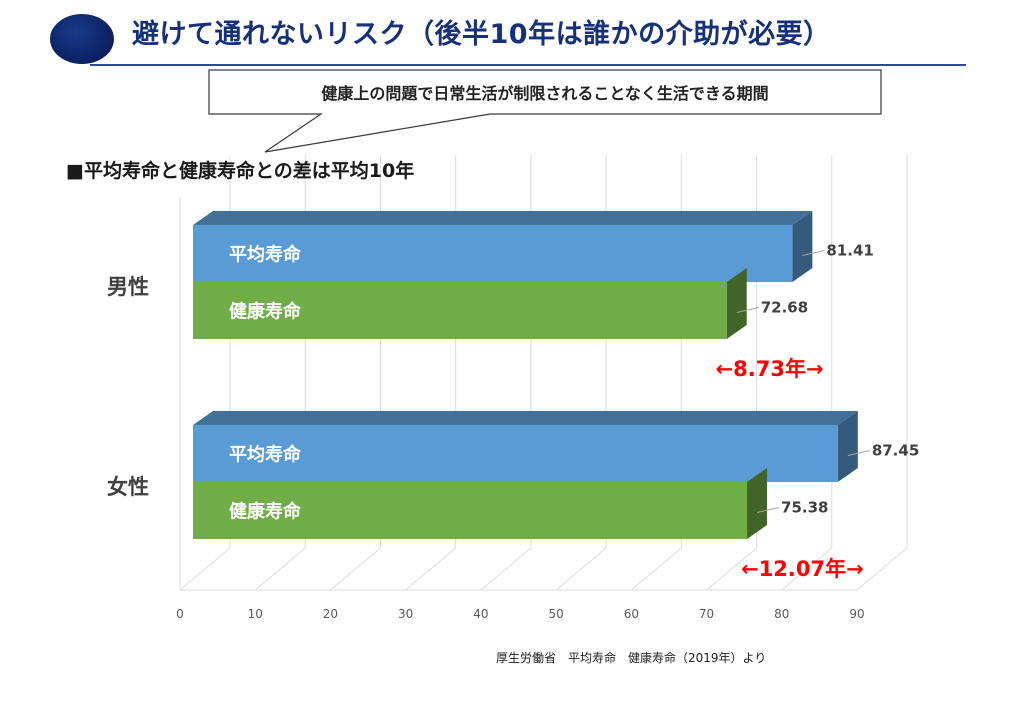 Image resolution: width=1024 pixels, height=726 pixels. What do you see at coordinates (706, 614) in the screenshot?
I see `x-tick-label: 70` at bounding box center [706, 614].